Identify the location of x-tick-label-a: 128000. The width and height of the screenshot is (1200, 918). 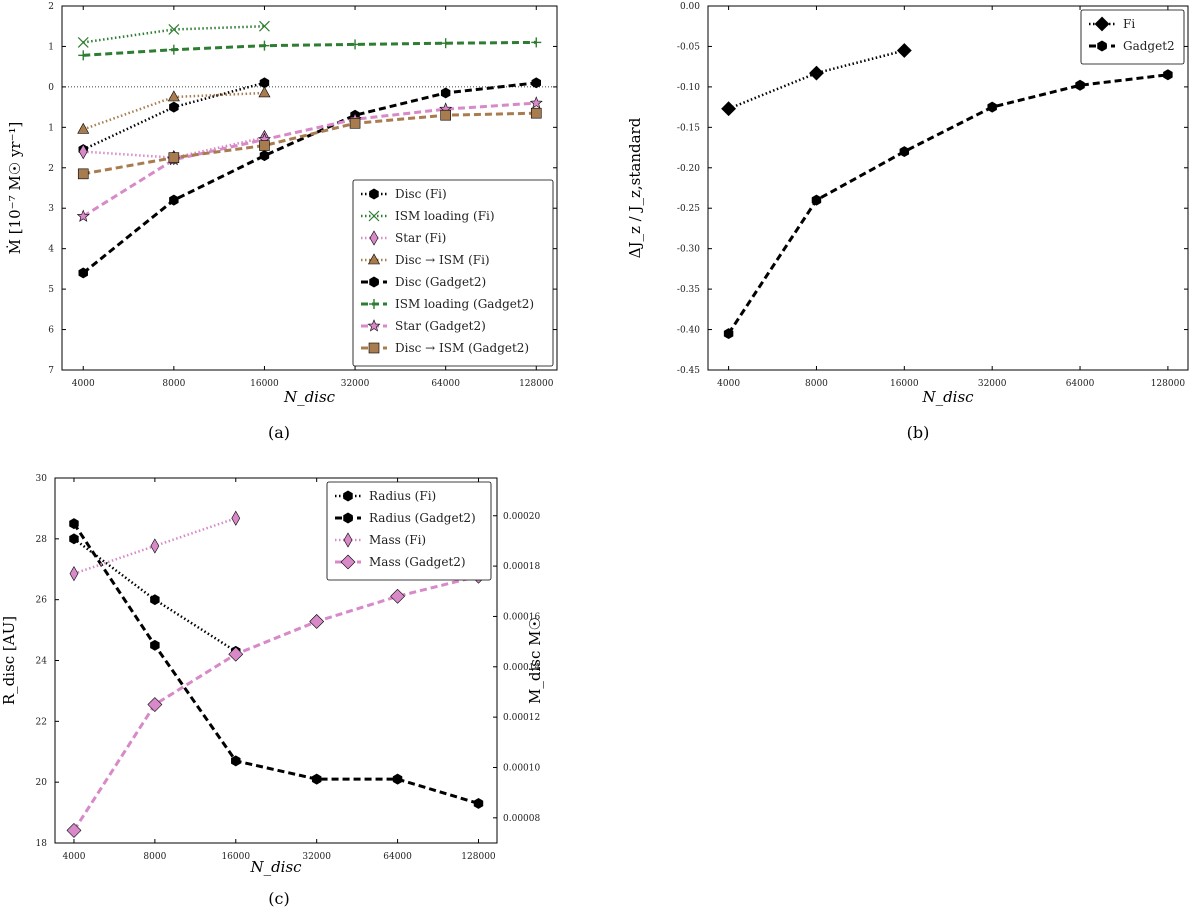
(536, 384).